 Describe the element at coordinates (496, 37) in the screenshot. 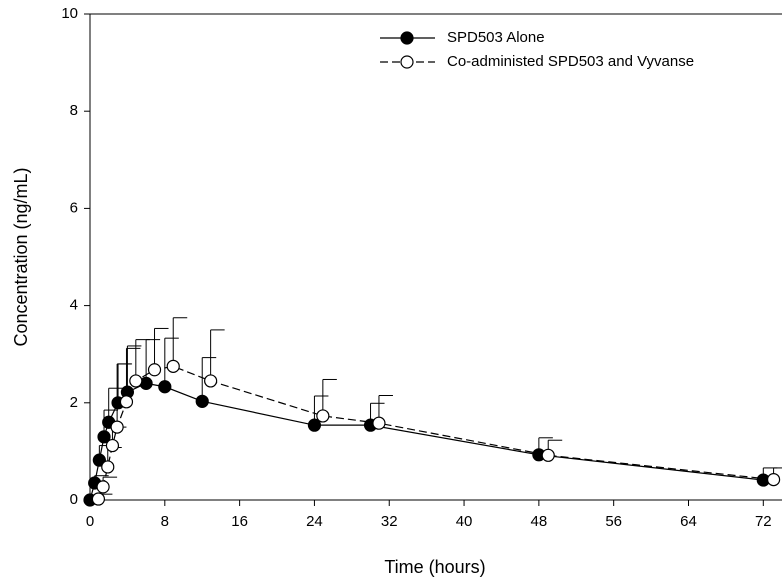

I see `legend-label: SPD503 Alone` at that location.